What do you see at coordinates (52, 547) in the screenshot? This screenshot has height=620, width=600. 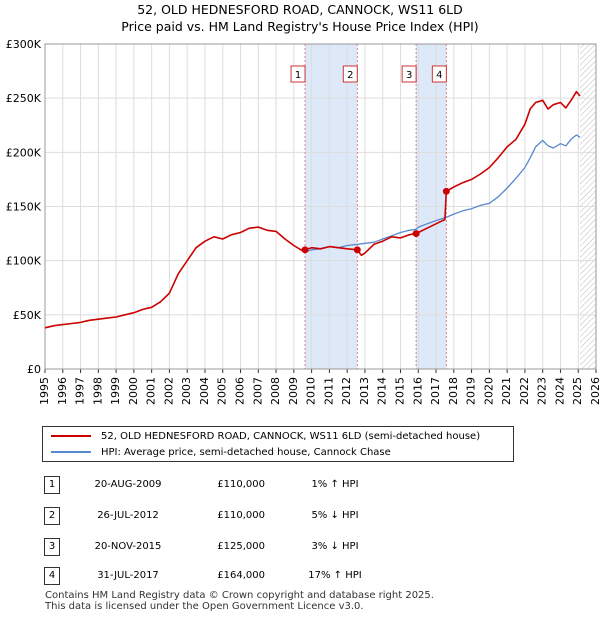 I see `transaction-number: 3` at bounding box center [52, 547].